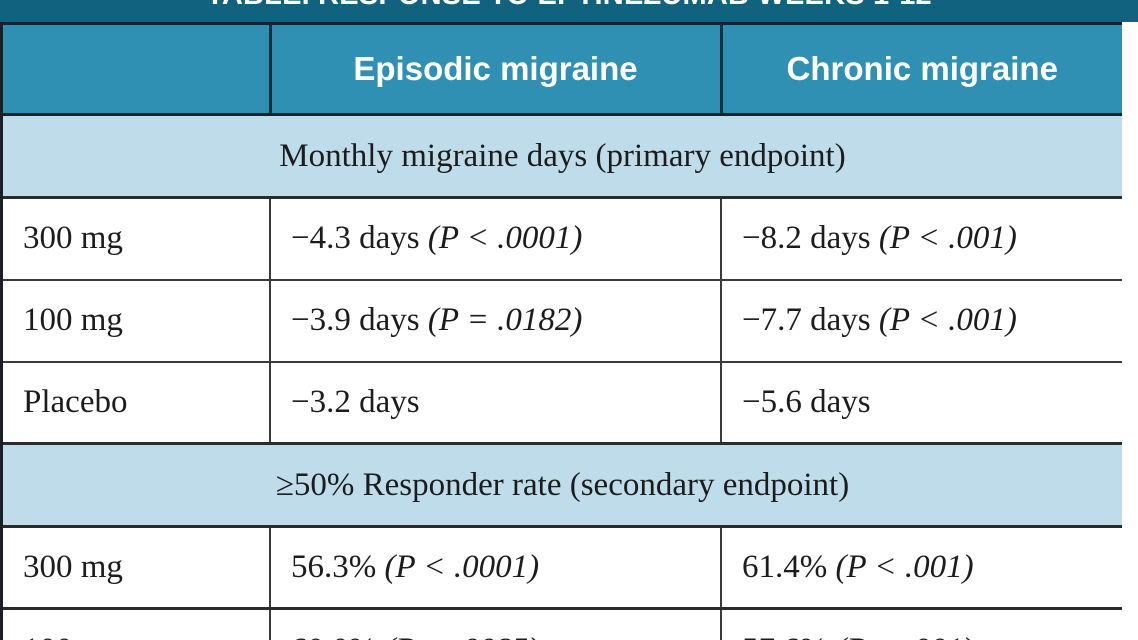 The height and width of the screenshot is (640, 1138). Describe the element at coordinates (355, 320) in the screenshot. I see `value-text: −3.9 days` at that location.